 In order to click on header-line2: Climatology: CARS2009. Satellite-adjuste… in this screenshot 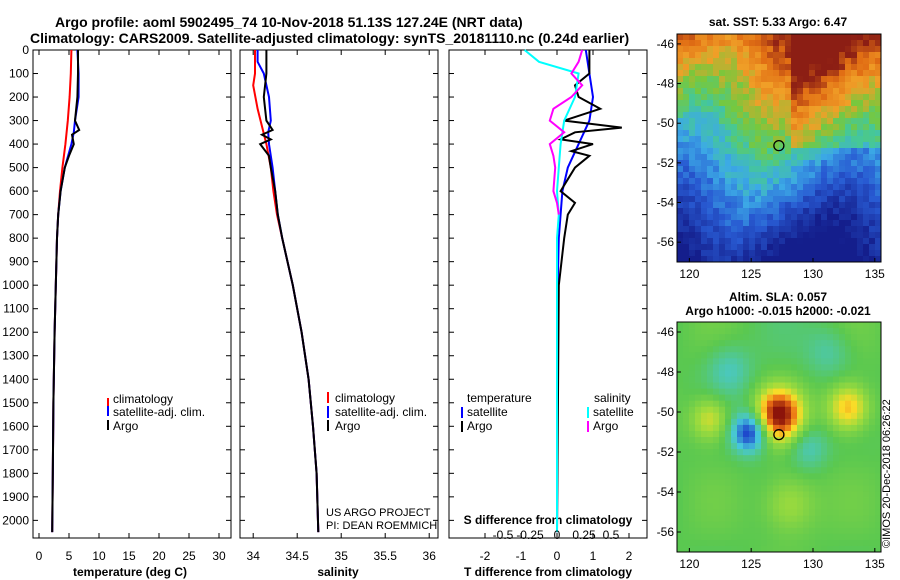, I will do `click(329, 38)`.